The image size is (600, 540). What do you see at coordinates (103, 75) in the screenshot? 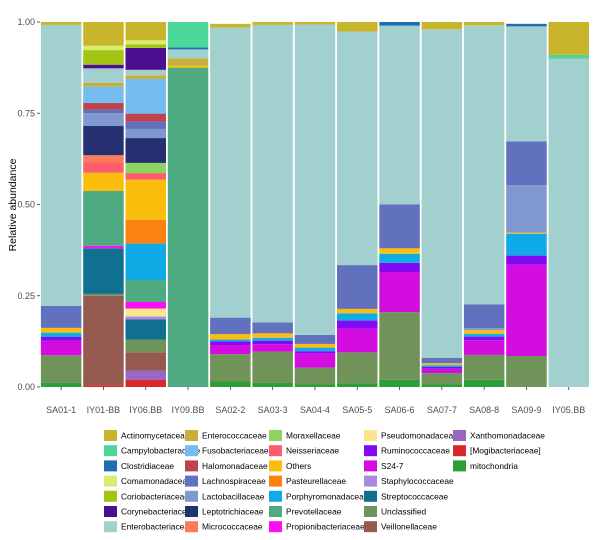
I see `segment-iy01-bb-enterobacteriaceae` at bounding box center [103, 75].